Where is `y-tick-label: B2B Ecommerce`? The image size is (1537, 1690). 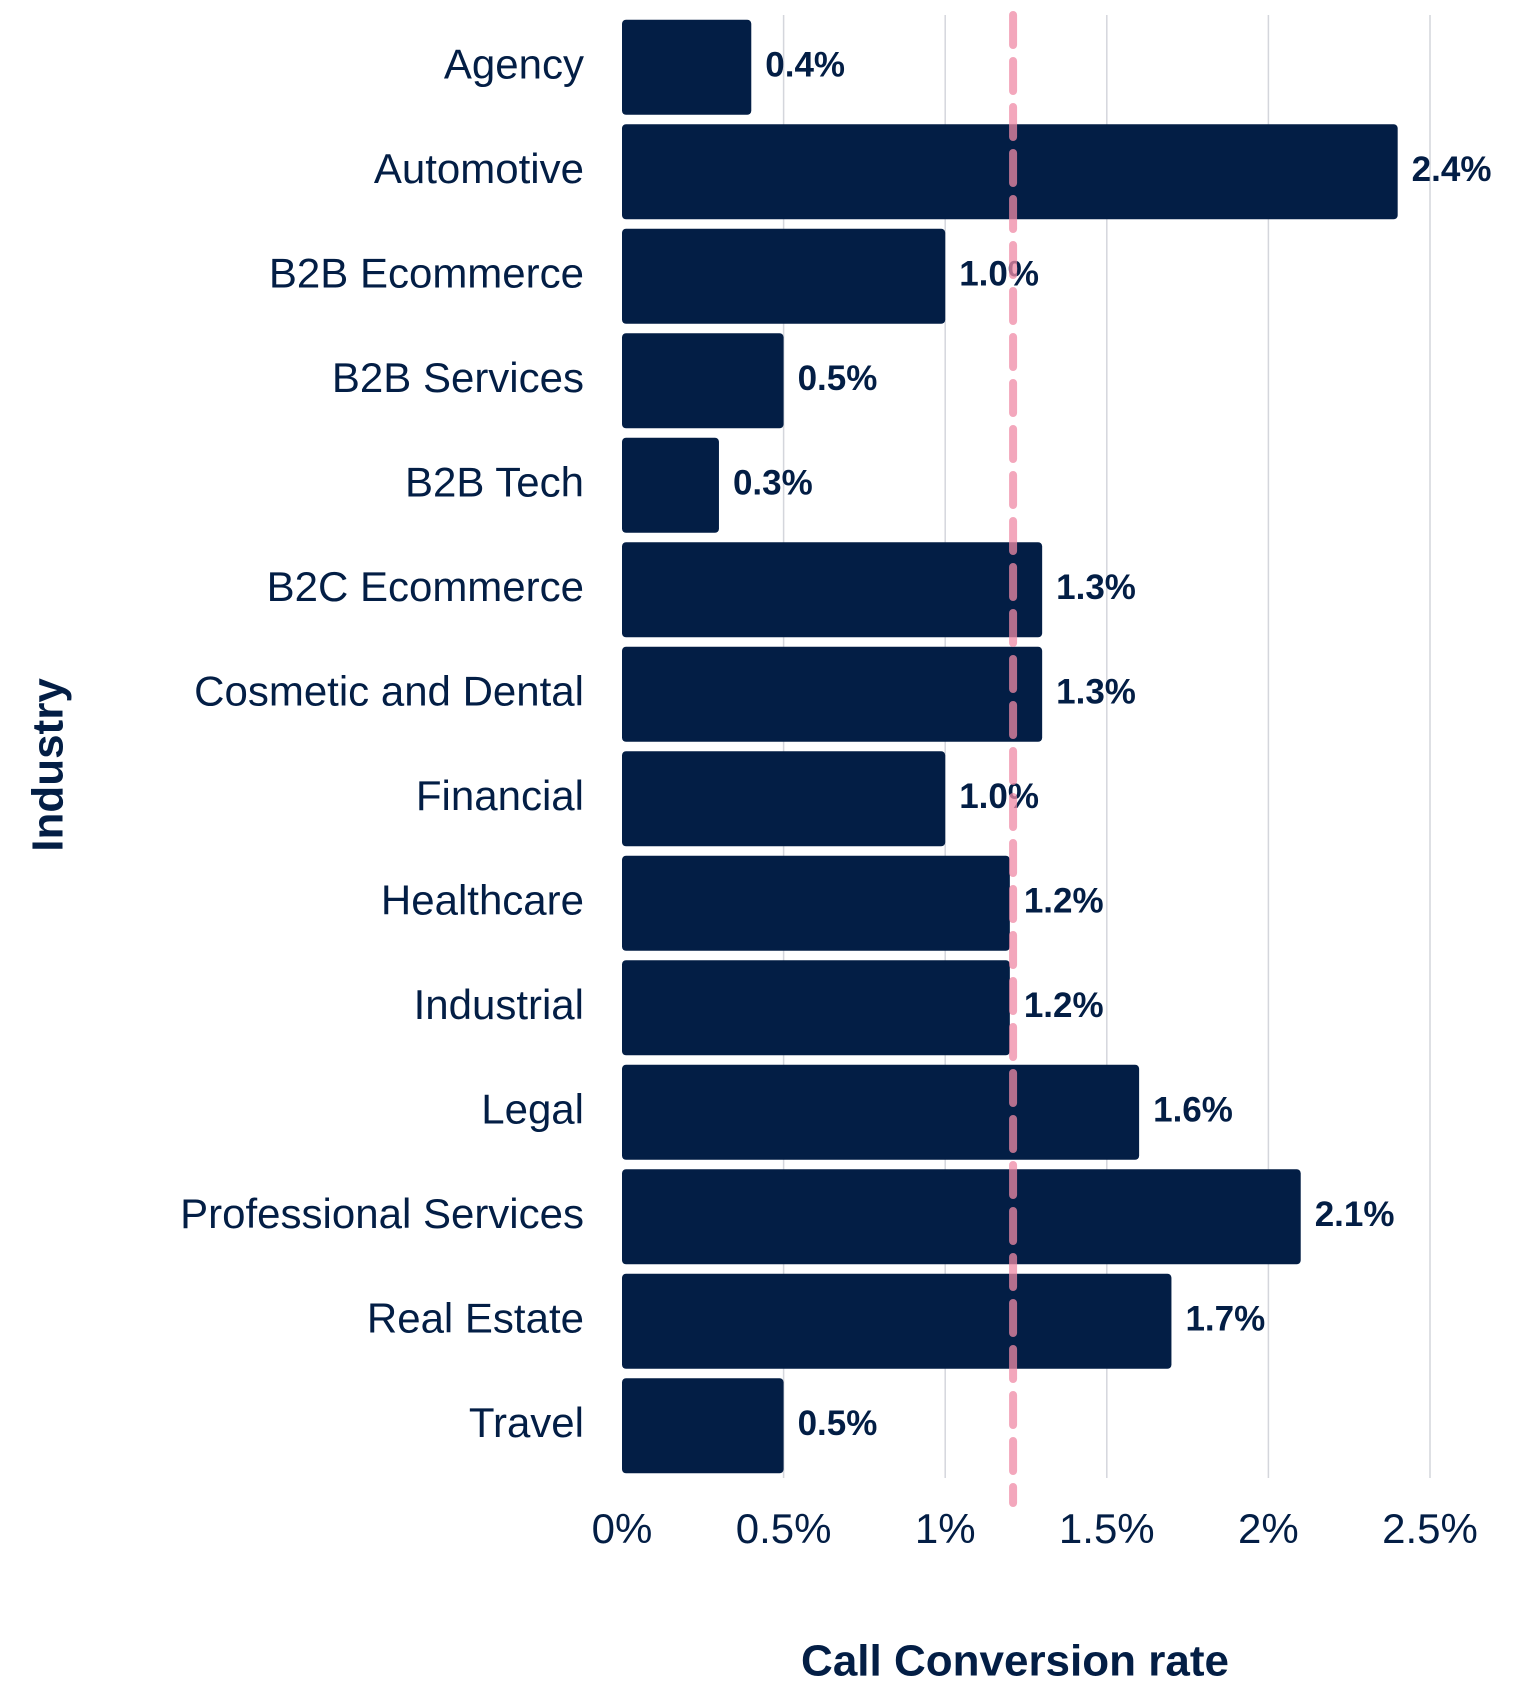 y-tick-label: B2B Ecommerce is located at coordinates (426, 272).